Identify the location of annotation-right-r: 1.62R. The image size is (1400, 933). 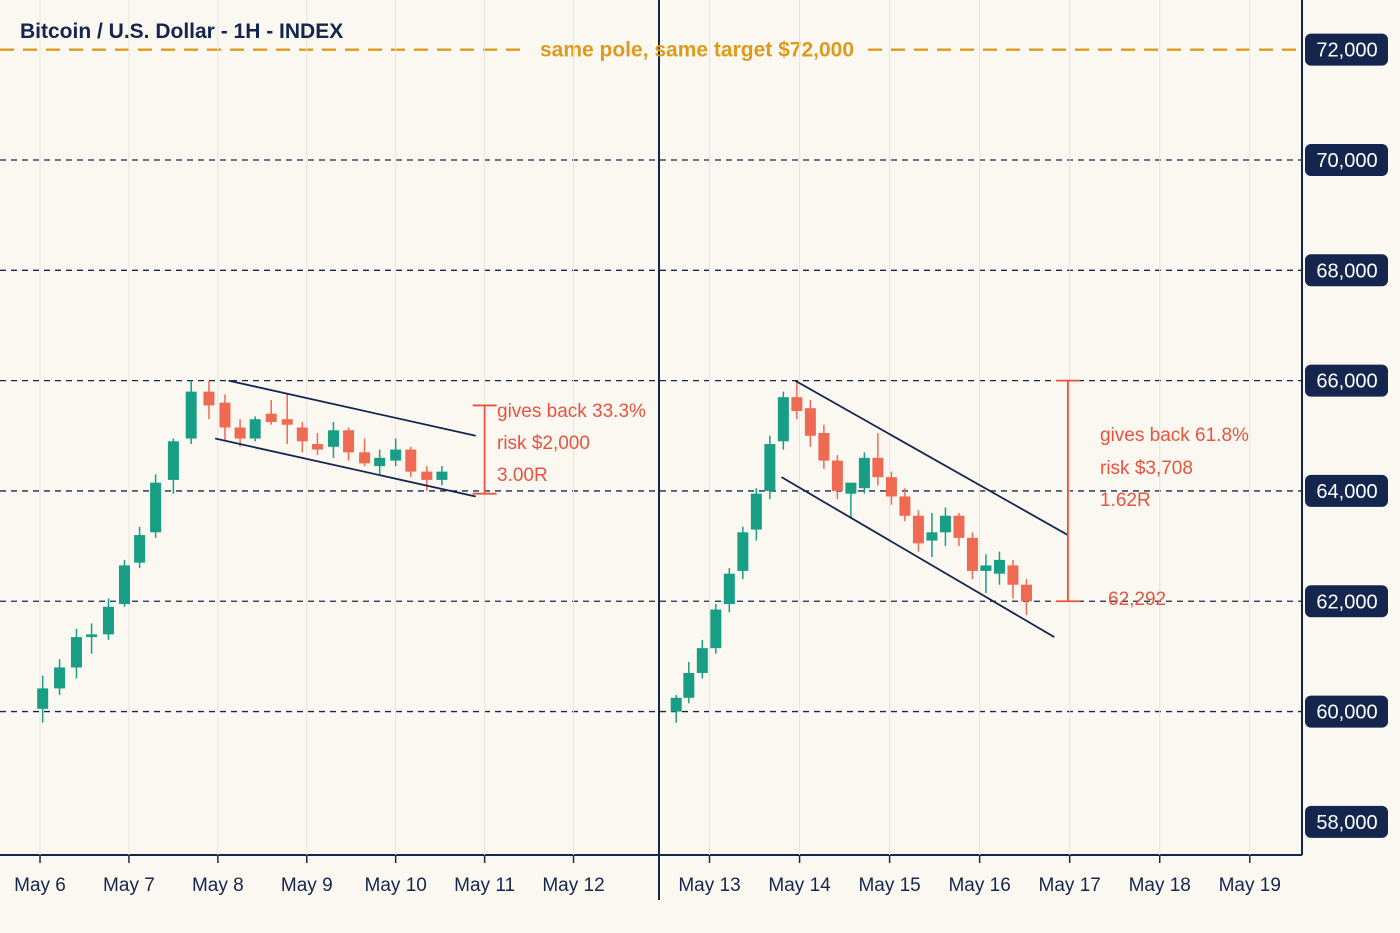
(1125, 500).